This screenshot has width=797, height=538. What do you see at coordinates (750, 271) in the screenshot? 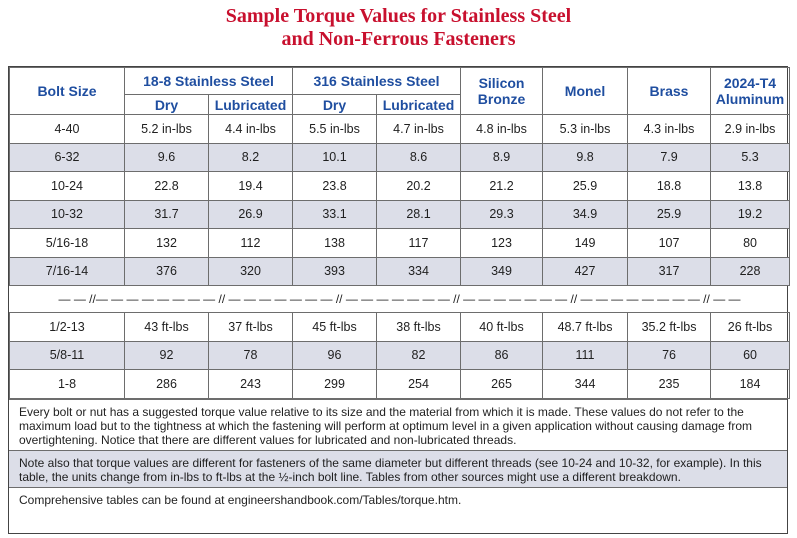
I see `table-cell: 228` at bounding box center [750, 271].